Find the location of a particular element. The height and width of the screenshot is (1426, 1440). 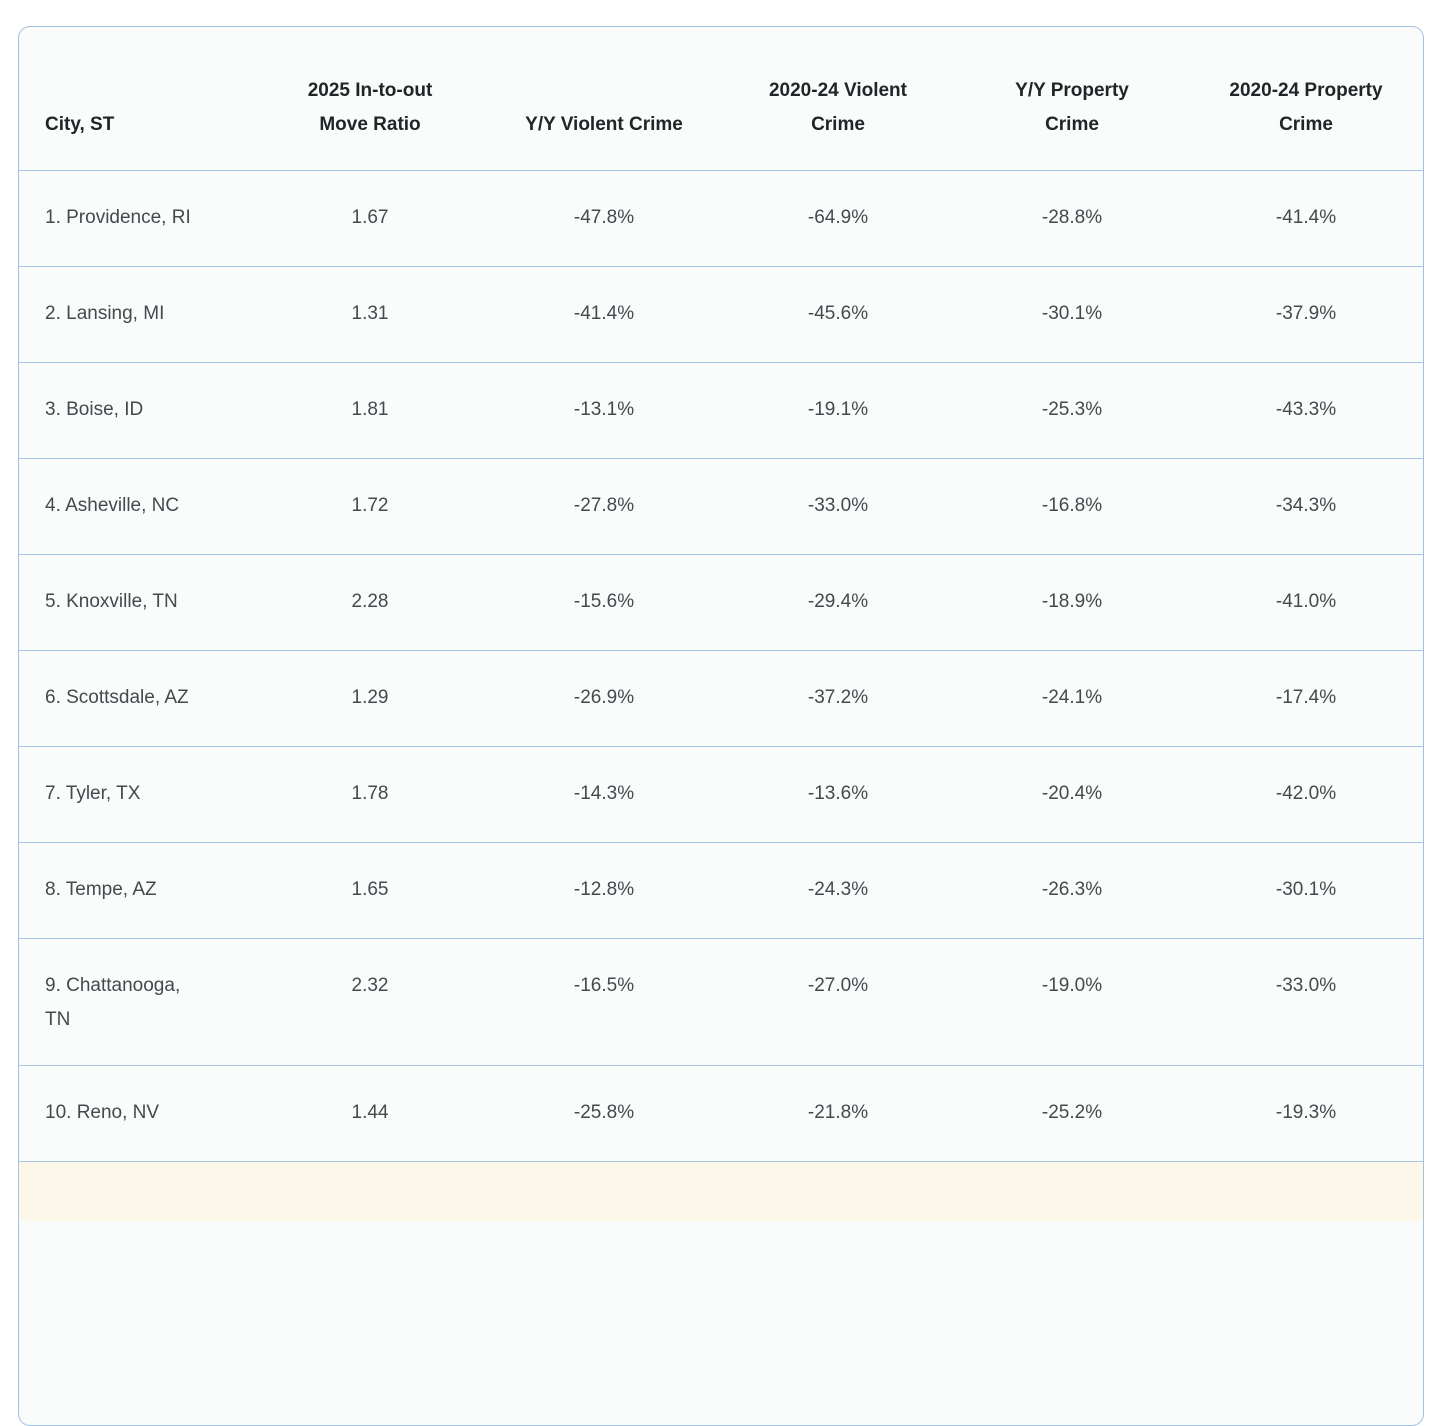

move-ratio-cell: 2.28 is located at coordinates (370, 602).